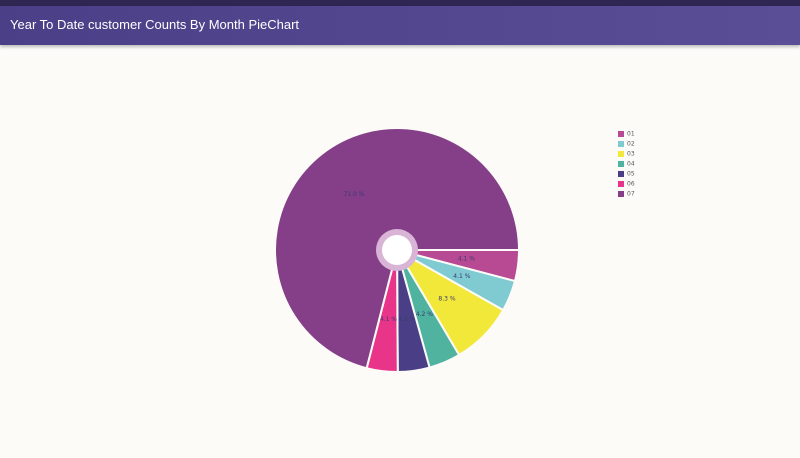 The width and height of the screenshot is (800, 458). What do you see at coordinates (631, 134) in the screenshot?
I see `legend-label: 01` at bounding box center [631, 134].